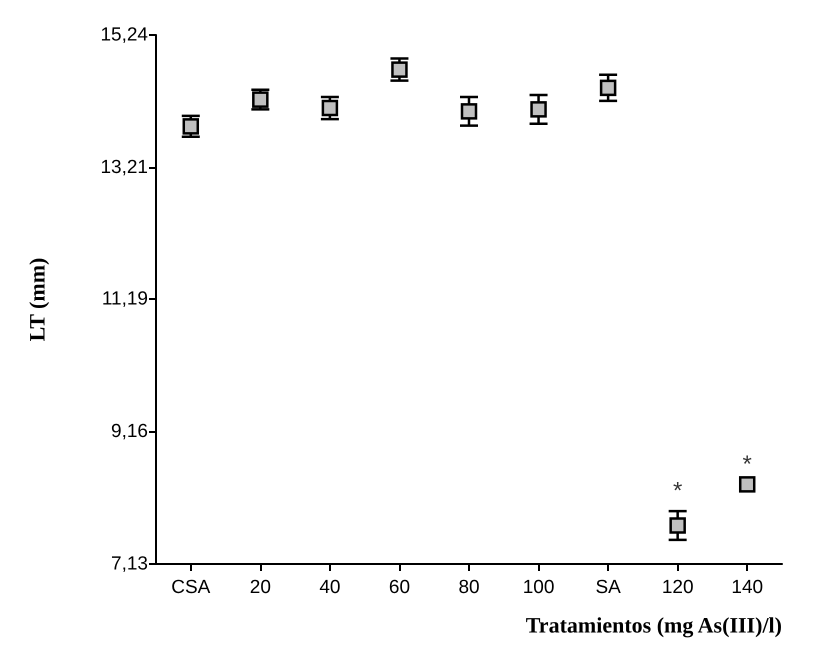  What do you see at coordinates (260, 587) in the screenshot?
I see `x-tick-label: 20` at bounding box center [260, 587].